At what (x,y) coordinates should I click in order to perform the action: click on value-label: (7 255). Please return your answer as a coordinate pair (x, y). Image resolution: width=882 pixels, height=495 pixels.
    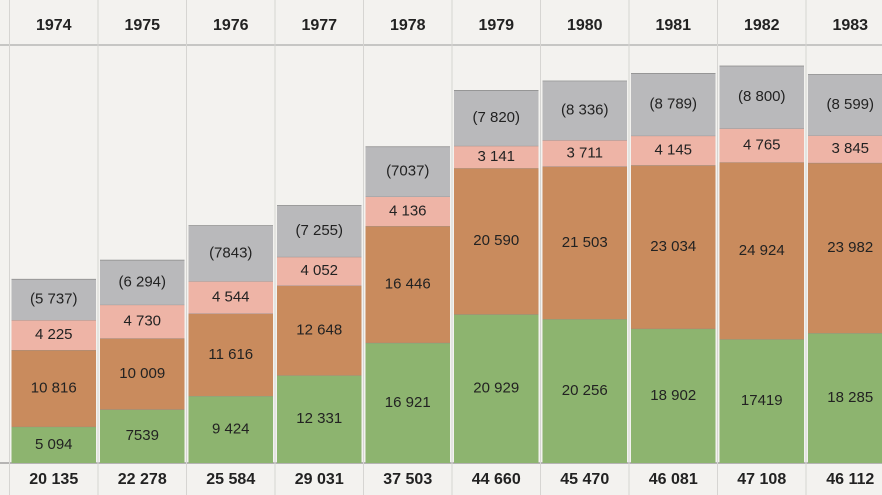
    Looking at the image, I should click on (319, 230).